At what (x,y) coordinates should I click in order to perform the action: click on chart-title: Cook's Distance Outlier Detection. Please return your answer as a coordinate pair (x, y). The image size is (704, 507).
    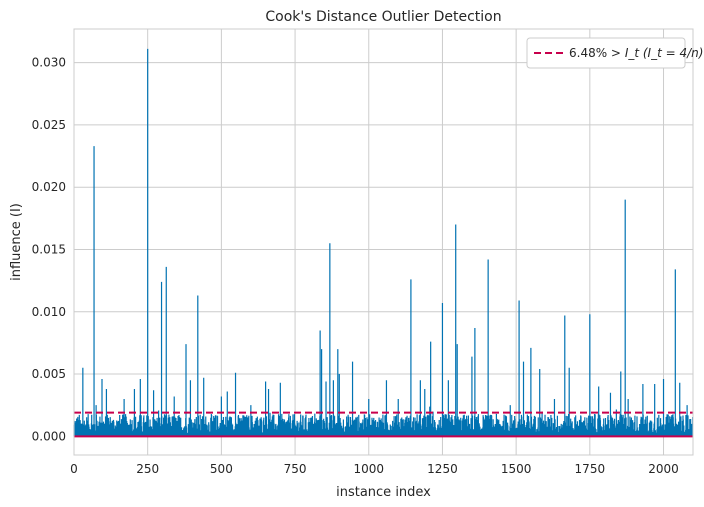
    Looking at the image, I should click on (383, 17).